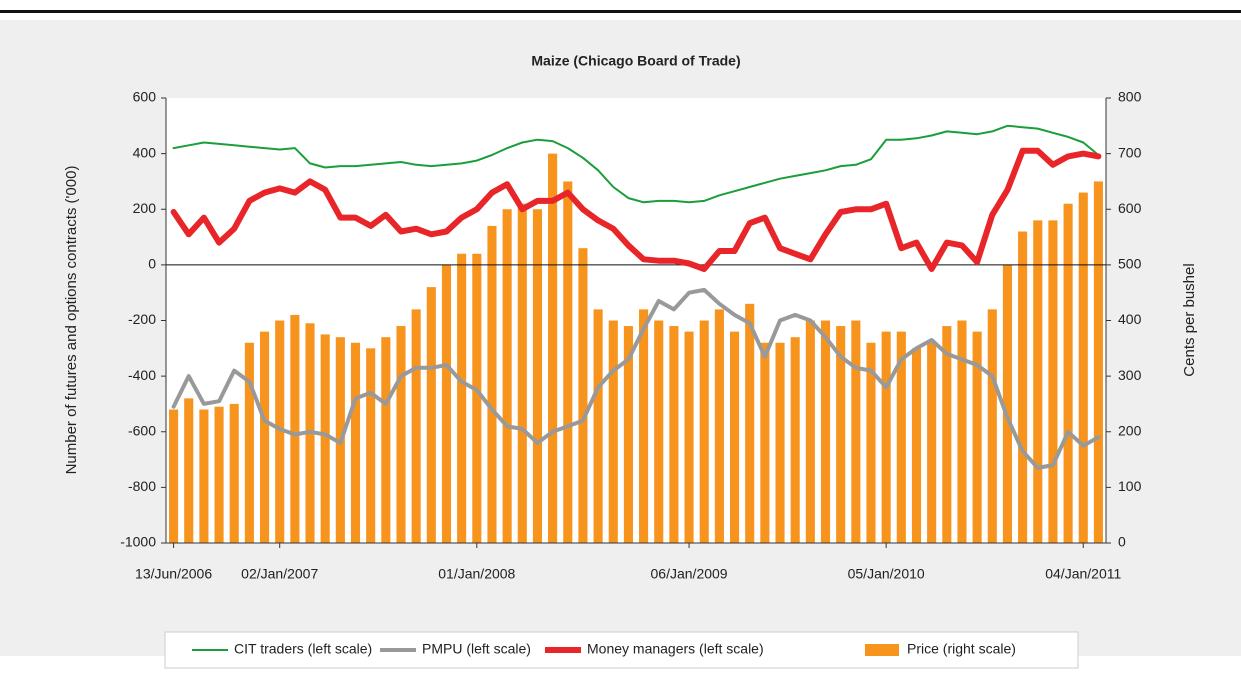 This screenshot has width=1241, height=689. What do you see at coordinates (961, 649) in the screenshot?
I see `legend-label: Price (right scale)` at bounding box center [961, 649].